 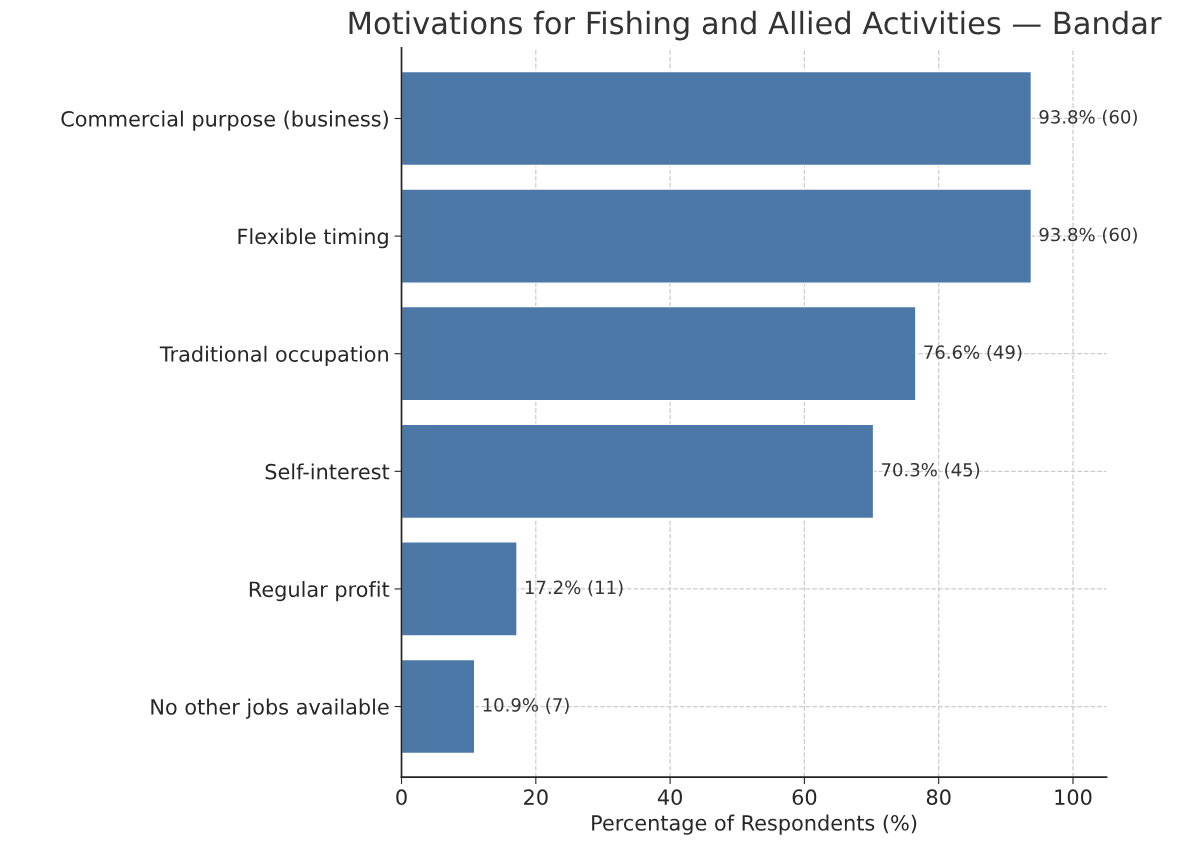 What do you see at coordinates (401, 797) in the screenshot?
I see `x-tick-label: 0` at bounding box center [401, 797].